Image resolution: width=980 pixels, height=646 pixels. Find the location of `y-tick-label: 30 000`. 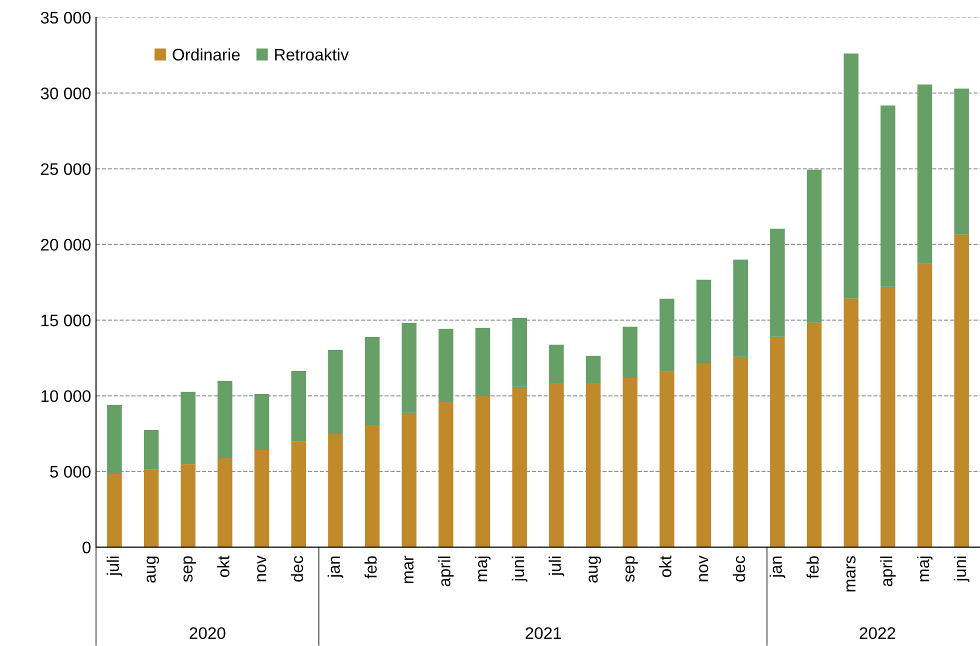

y-tick-label: 30 000 is located at coordinates (65, 94).